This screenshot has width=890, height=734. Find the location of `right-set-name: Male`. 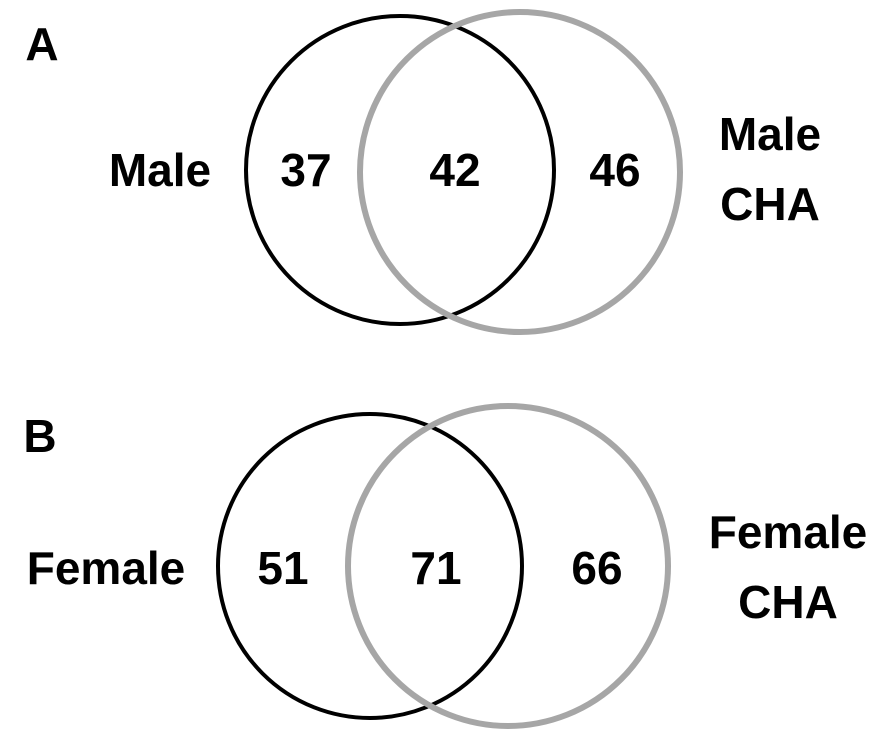

right-set-name: Male is located at coordinates (770, 134).